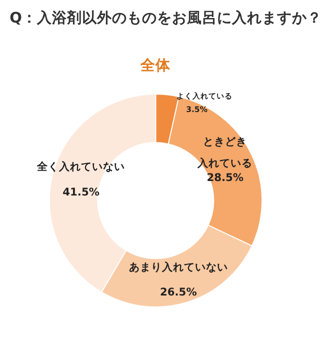 The image size is (322, 348). What do you see at coordinates (178, 267) in the screenshot?
I see `slice-label: あまり入れていない` at bounding box center [178, 267].